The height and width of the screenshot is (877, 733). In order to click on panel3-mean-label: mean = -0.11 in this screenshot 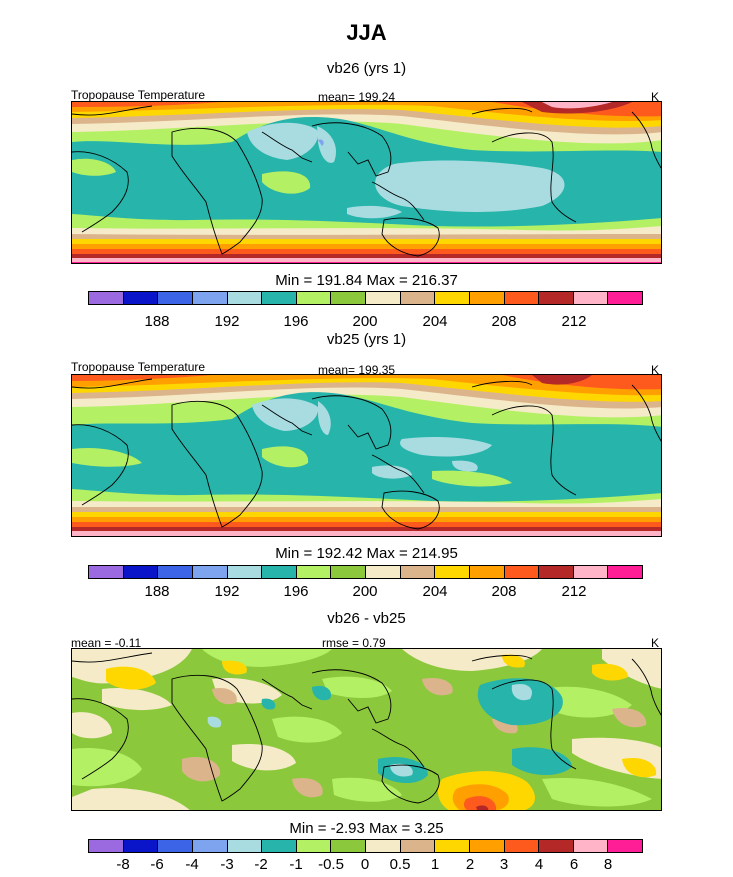, I will do `click(106, 643)`.